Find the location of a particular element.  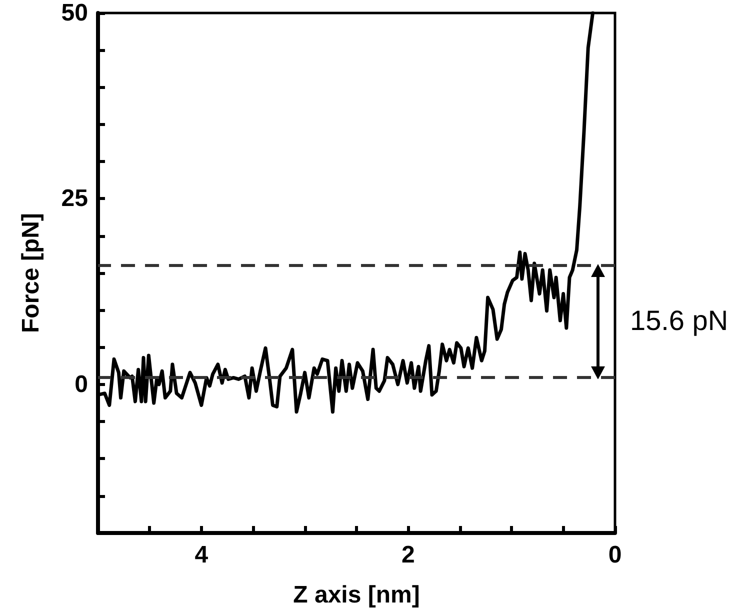

text: 15.6 pN is located at coordinates (679, 321).